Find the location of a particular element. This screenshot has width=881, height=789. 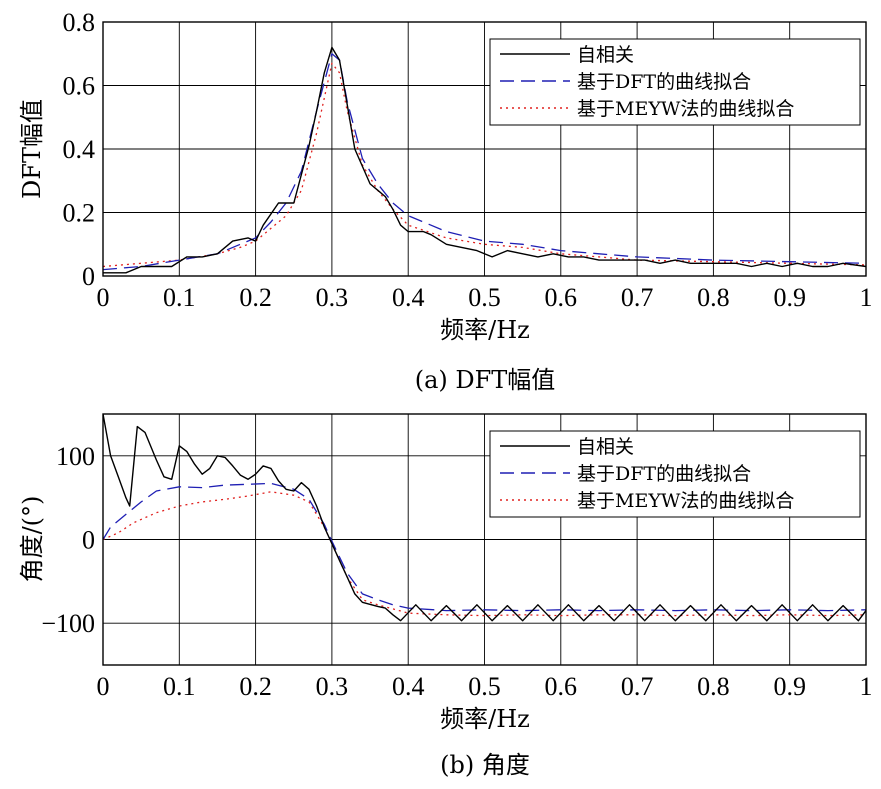

y-tick-label: 0.2 is located at coordinates (79, 213).